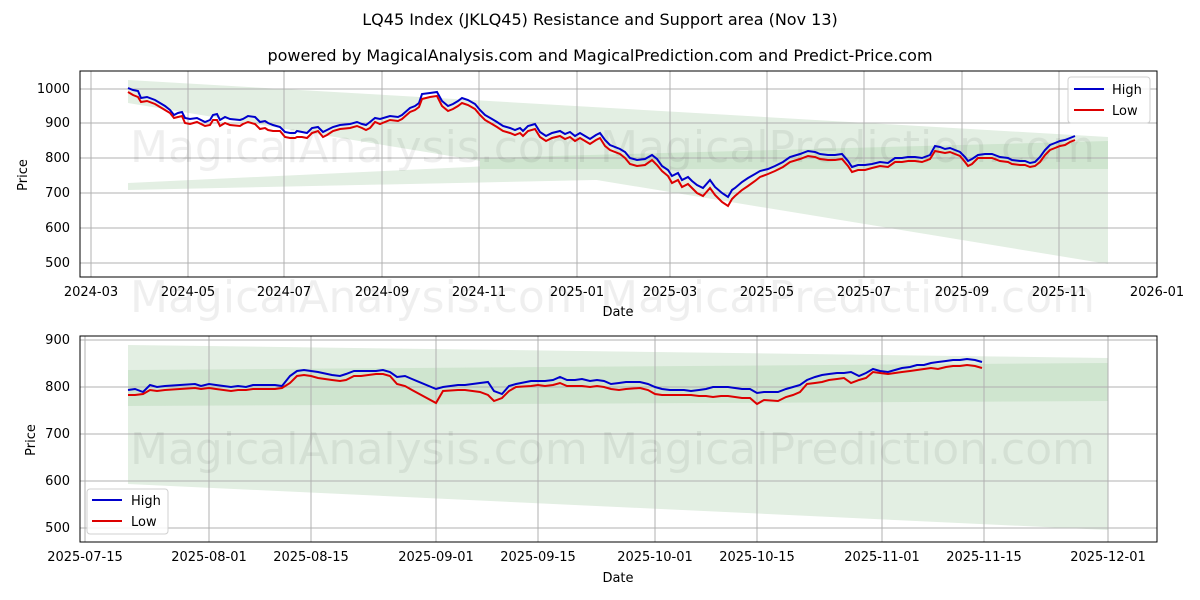 The height and width of the screenshot is (600, 1200). Describe the element at coordinates (757, 557) in the screenshot. I see `svg-text: 2025-10-15` at that location.